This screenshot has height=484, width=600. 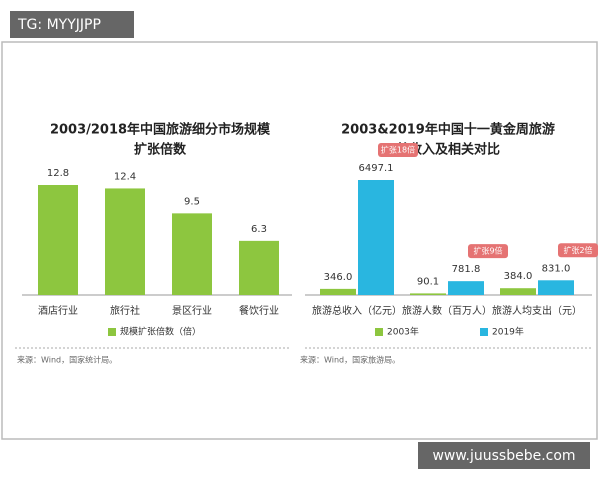 I want to click on x-tick-label: 旅游人数（百万人）, so click(x=447, y=310).